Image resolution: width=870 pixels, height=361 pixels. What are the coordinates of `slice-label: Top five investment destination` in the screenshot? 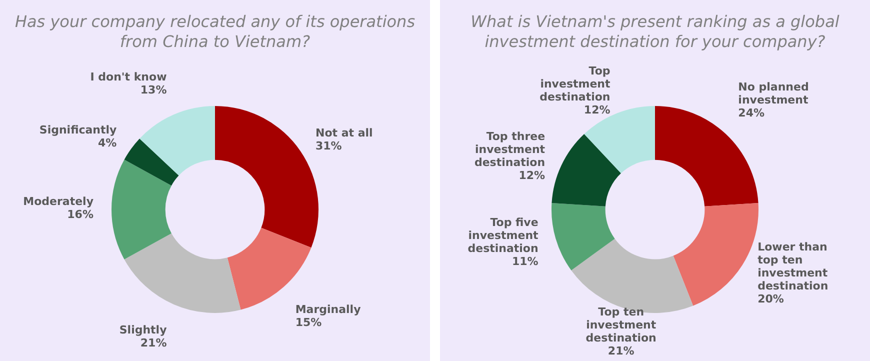 It's located at (503, 235).